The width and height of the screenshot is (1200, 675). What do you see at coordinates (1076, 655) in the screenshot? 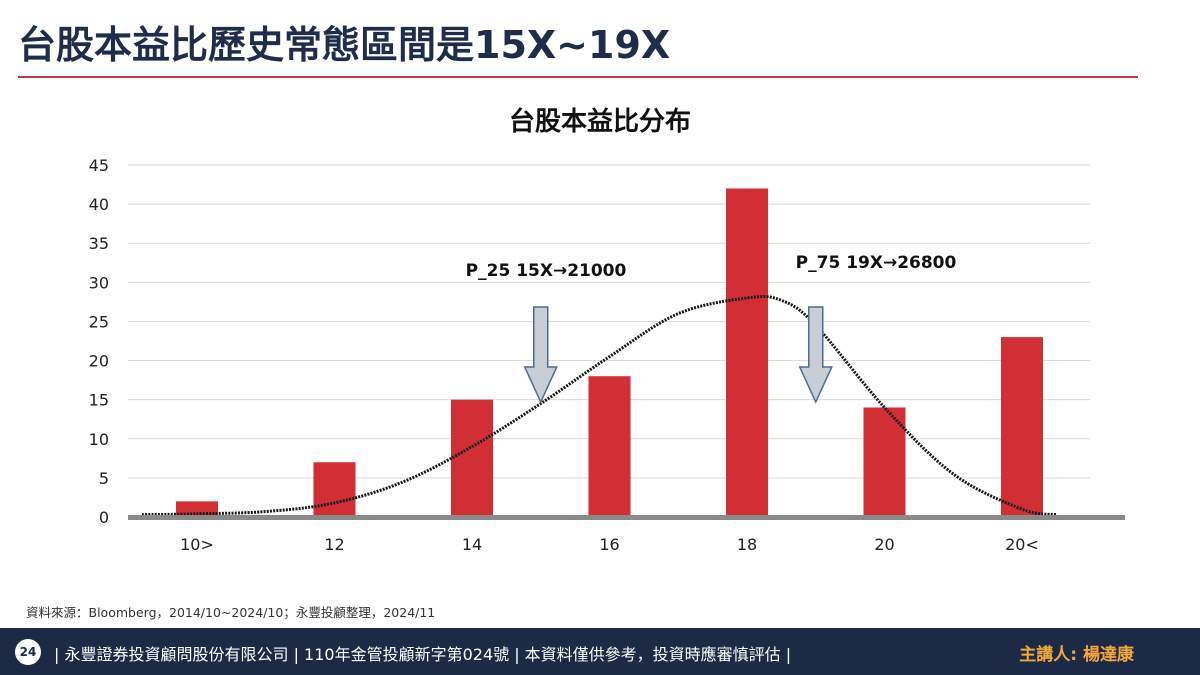
I see `speaker-name: 主講人: 楊達康` at bounding box center [1076, 655].